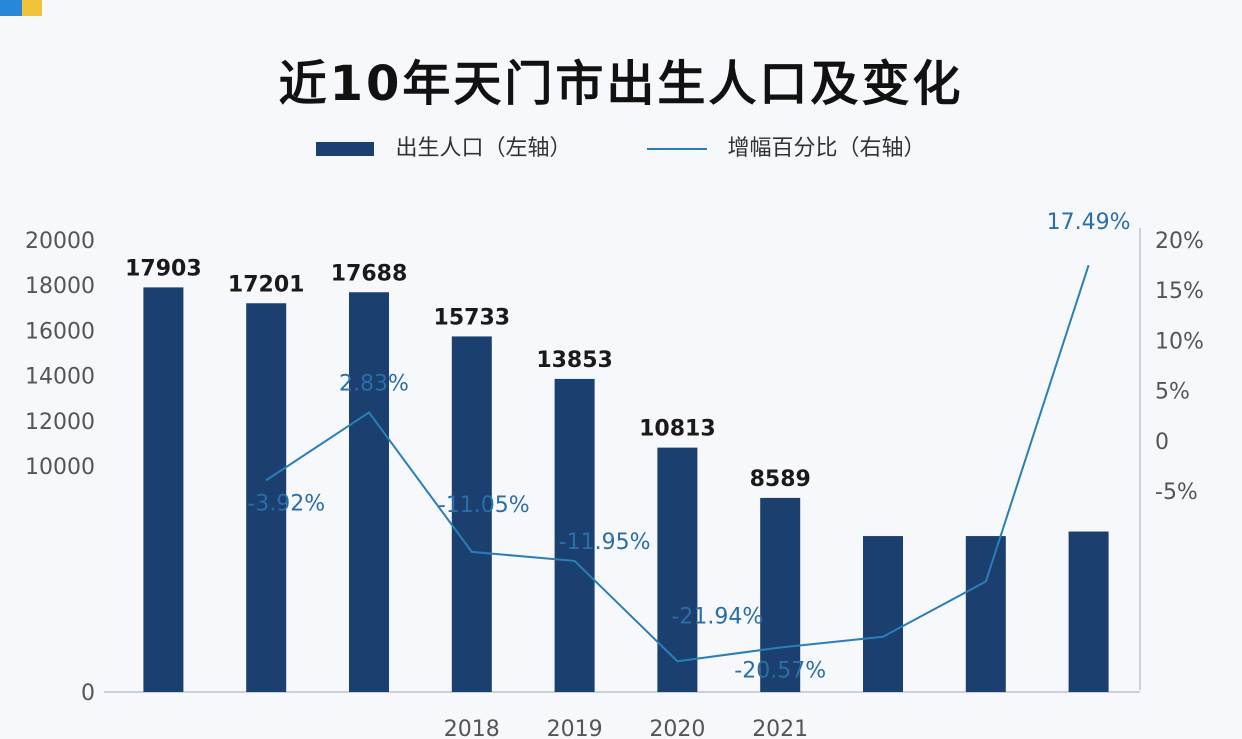 This screenshot has height=739, width=1242. What do you see at coordinates (1179, 241) in the screenshot?
I see `right-tick-label: 20%` at bounding box center [1179, 241].